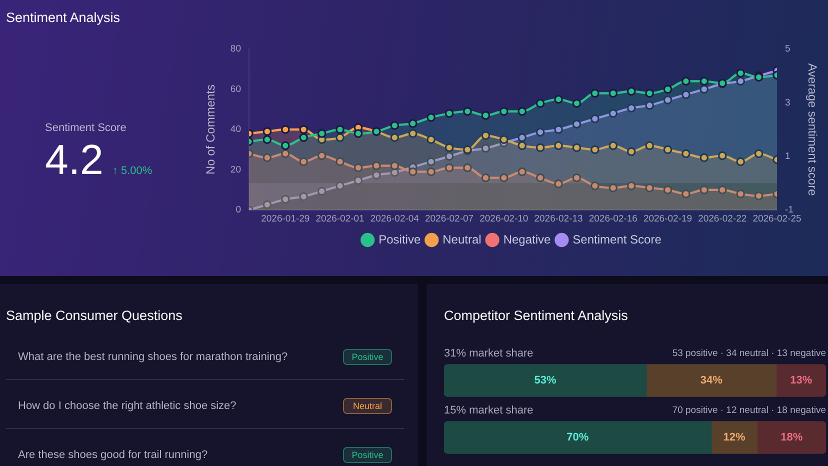  What do you see at coordinates (812, 129) in the screenshot?
I see `y2-axis-title: Average sentiment score` at bounding box center [812, 129].